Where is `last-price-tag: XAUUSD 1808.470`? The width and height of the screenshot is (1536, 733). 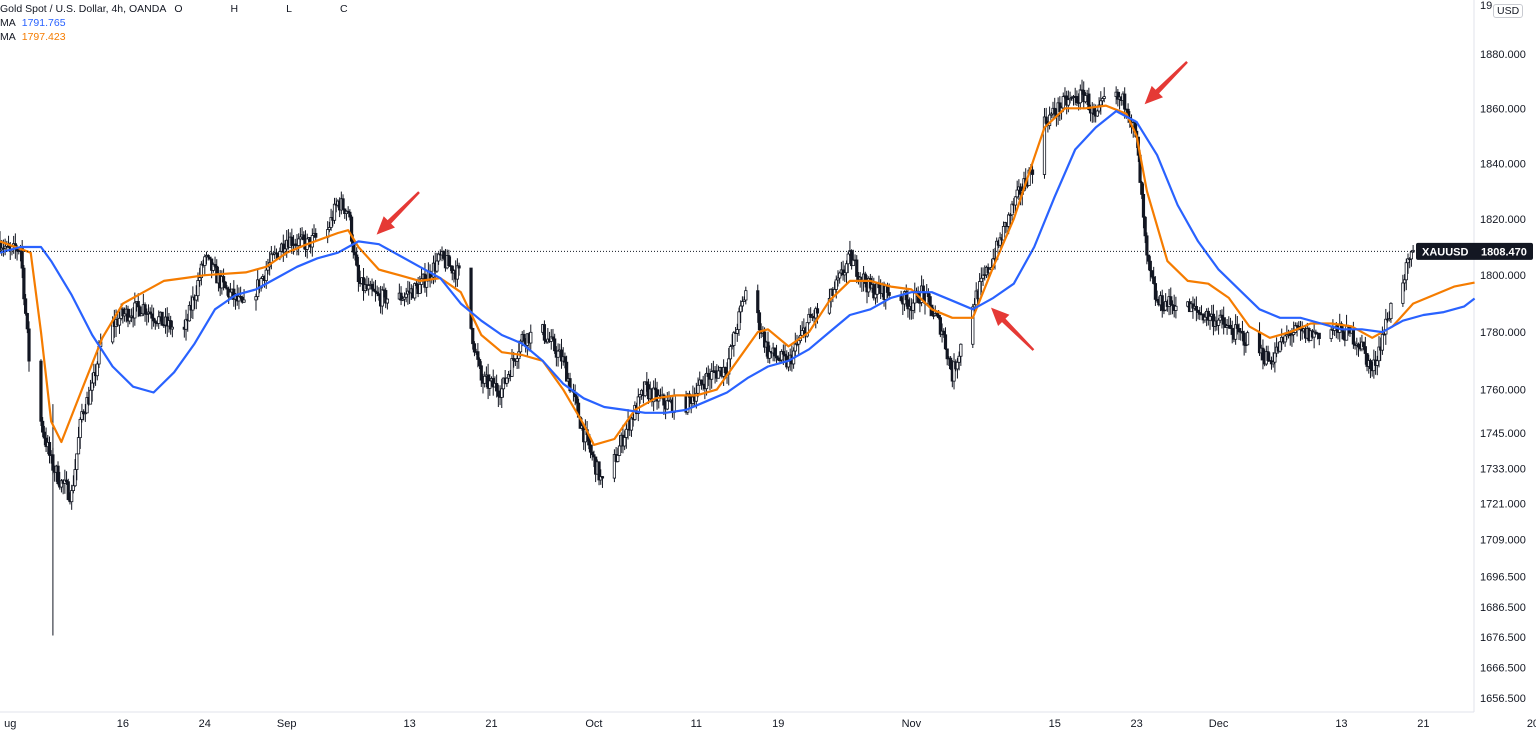
last-price-tag: XAUUSD 1808.470 is located at coordinates (1474, 251).